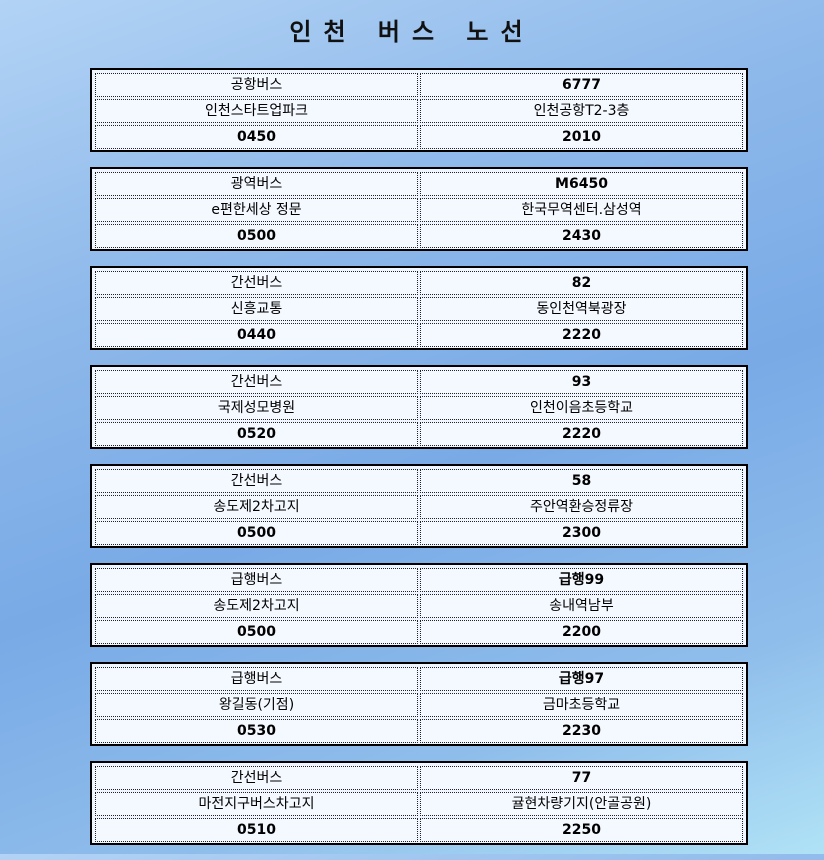  Describe the element at coordinates (581, 85) in the screenshot. I see `route-number: 6777` at that location.